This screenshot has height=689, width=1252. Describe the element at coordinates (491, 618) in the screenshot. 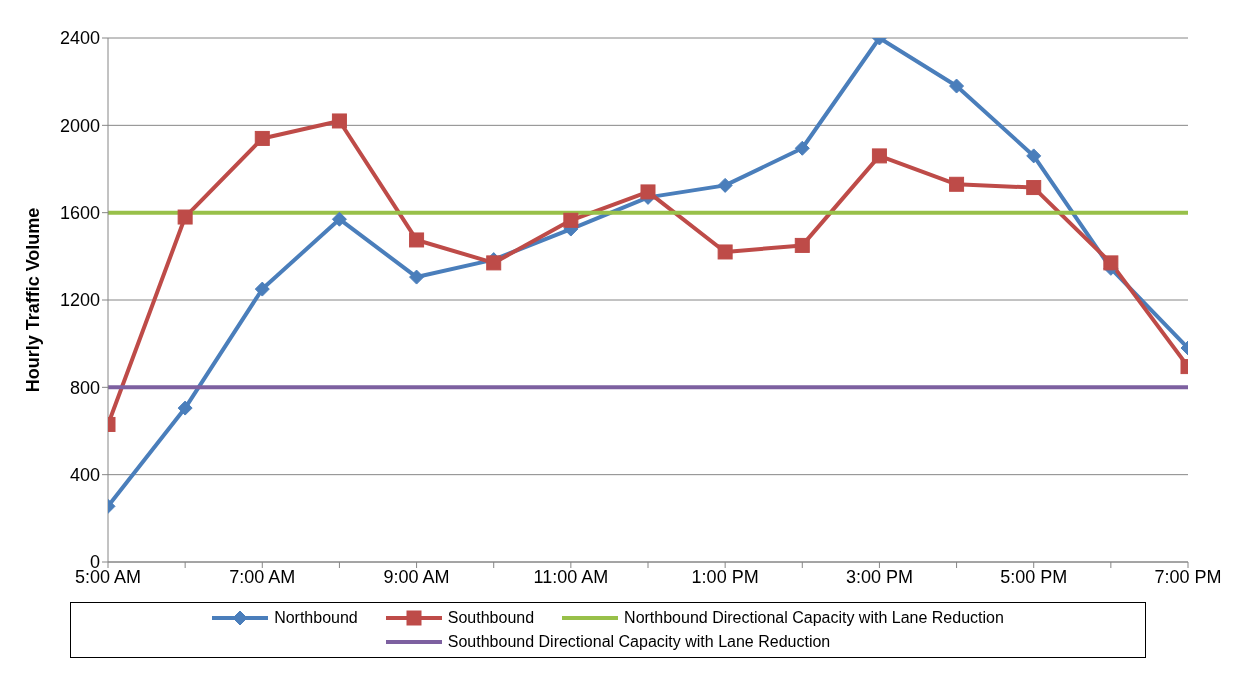

I see `legend-label: Southbound` at that location.